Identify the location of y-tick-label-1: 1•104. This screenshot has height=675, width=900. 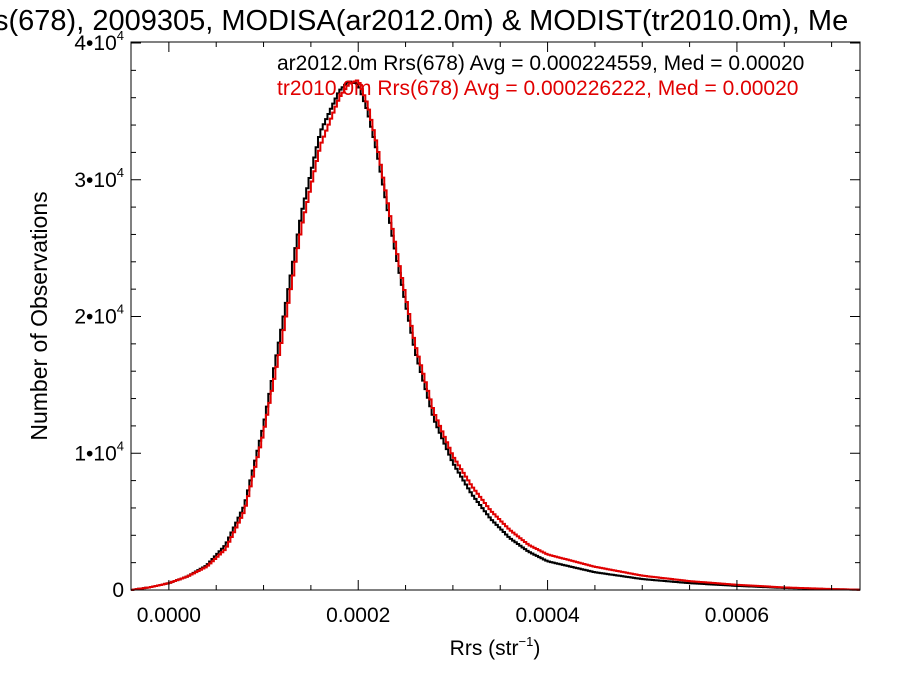
(99, 451).